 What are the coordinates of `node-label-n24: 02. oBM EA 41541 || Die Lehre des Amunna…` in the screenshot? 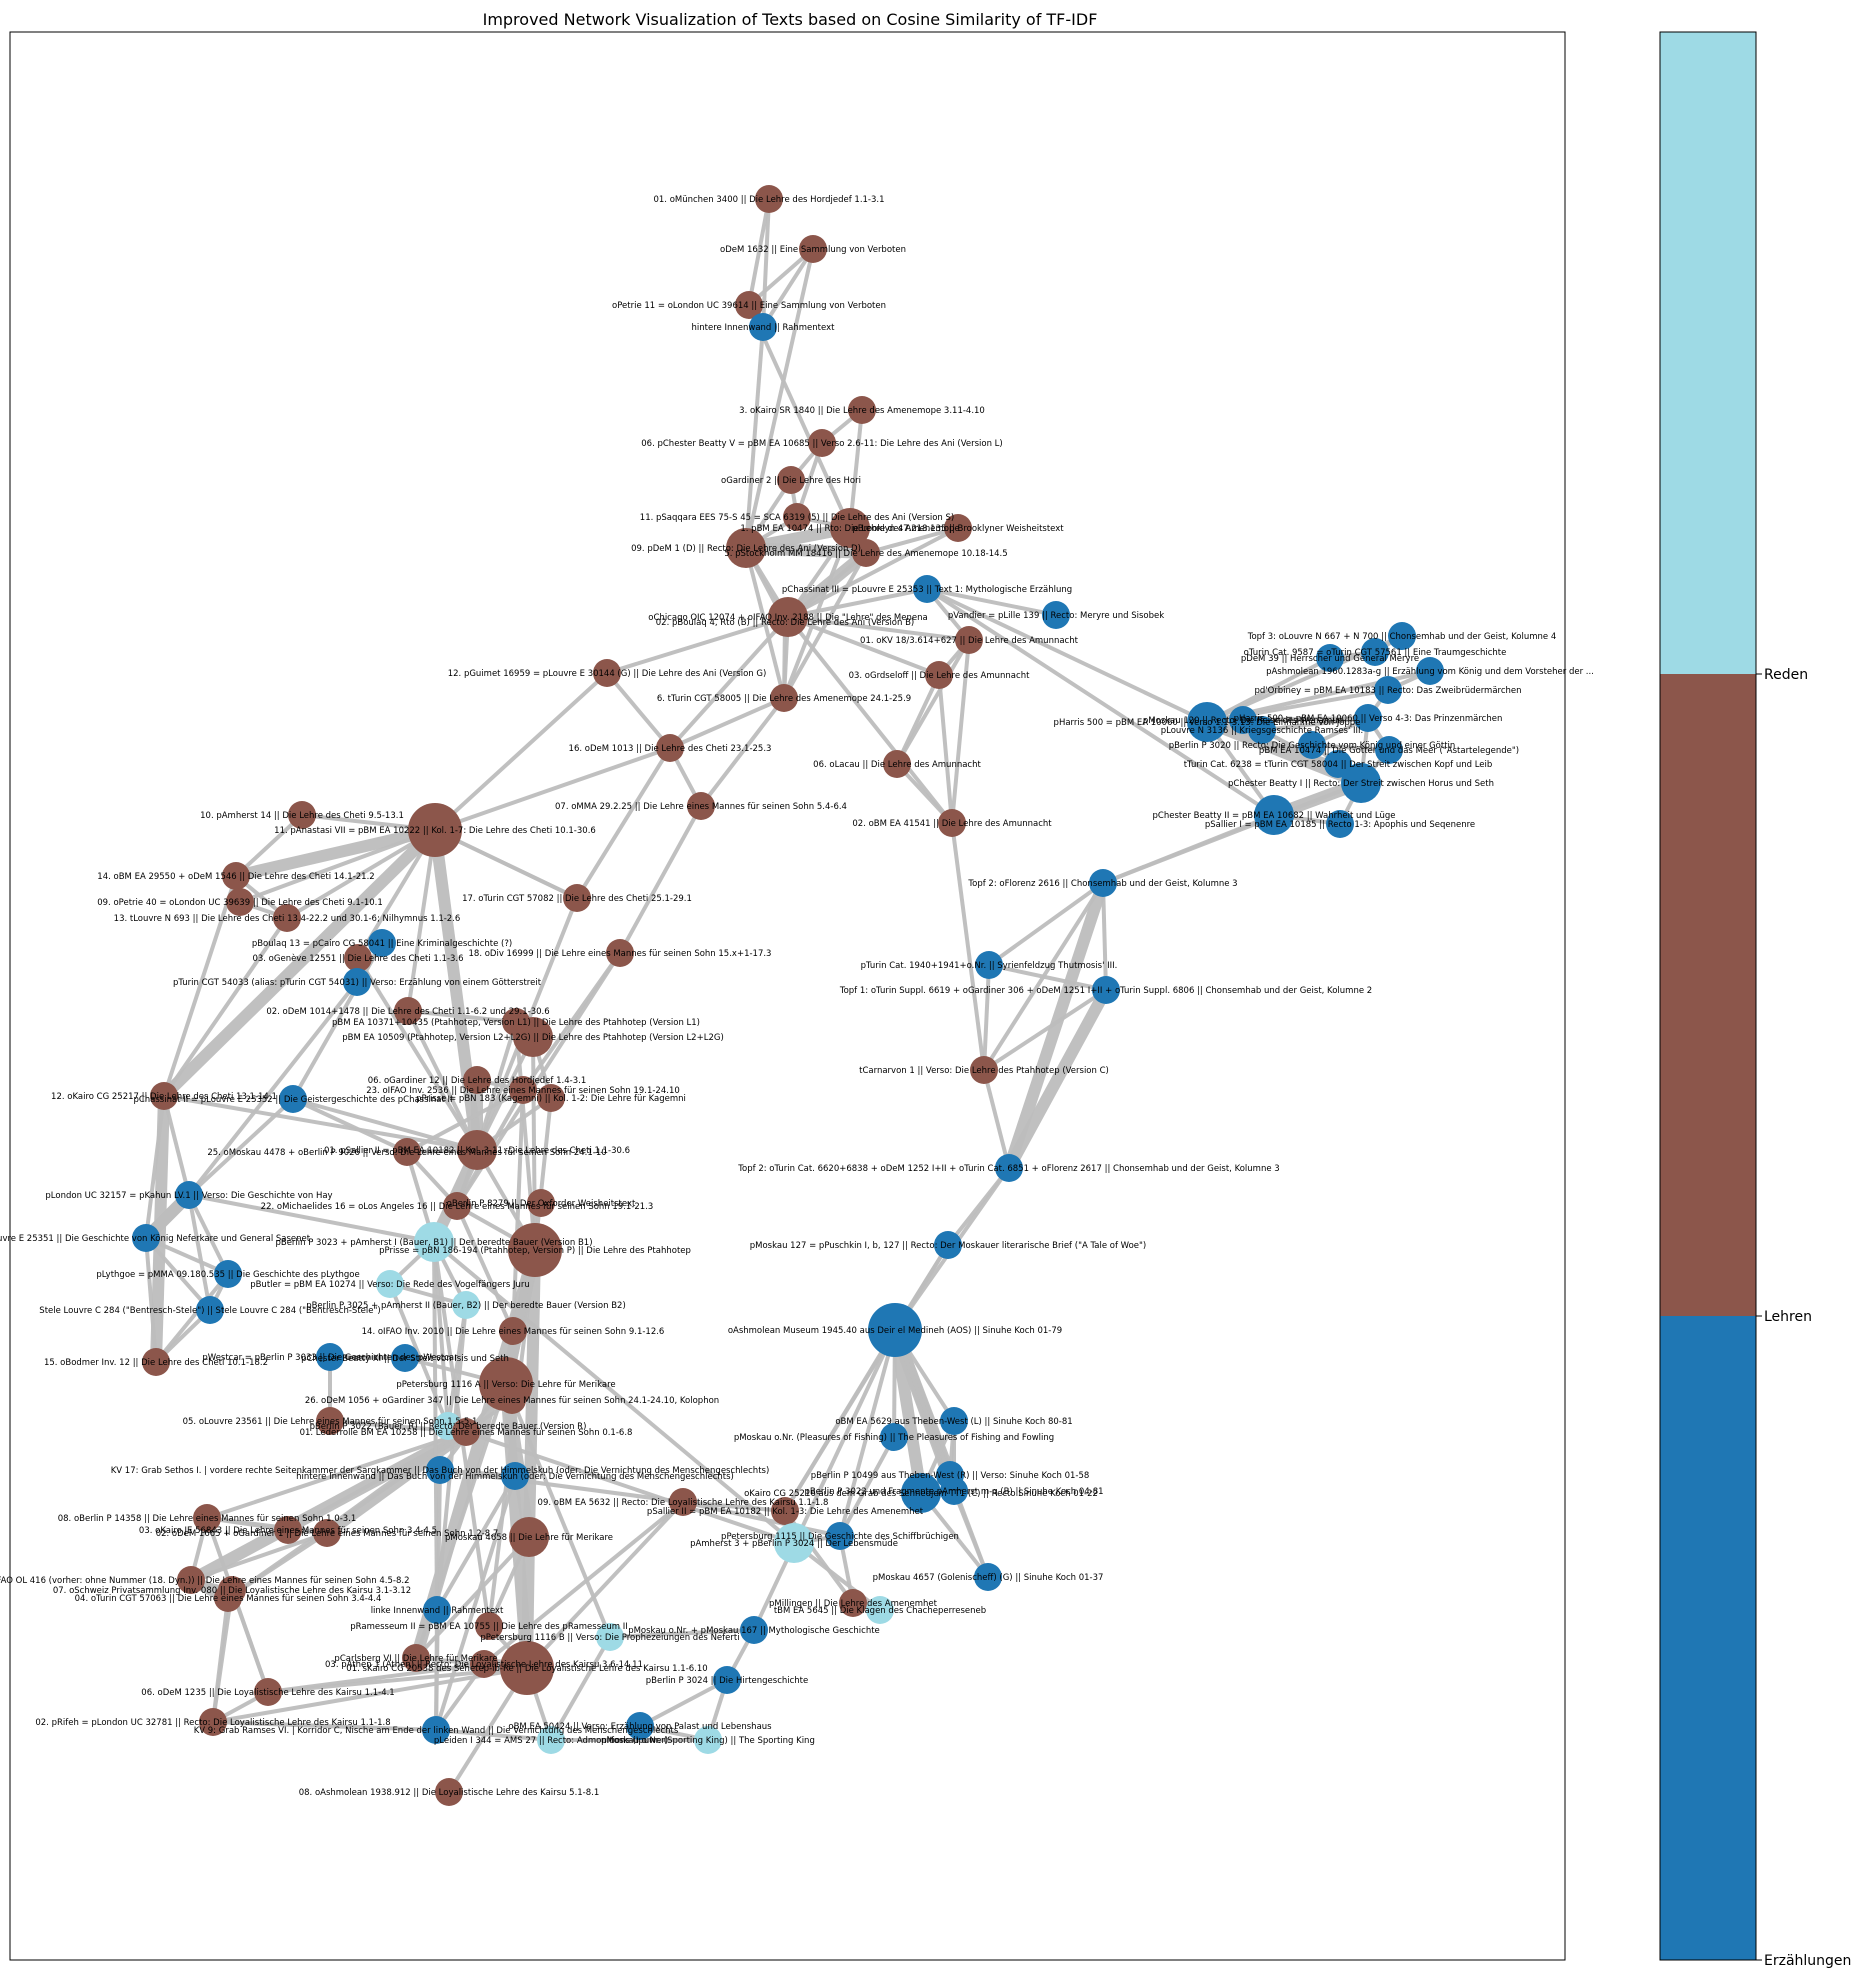 It's located at (952, 824).